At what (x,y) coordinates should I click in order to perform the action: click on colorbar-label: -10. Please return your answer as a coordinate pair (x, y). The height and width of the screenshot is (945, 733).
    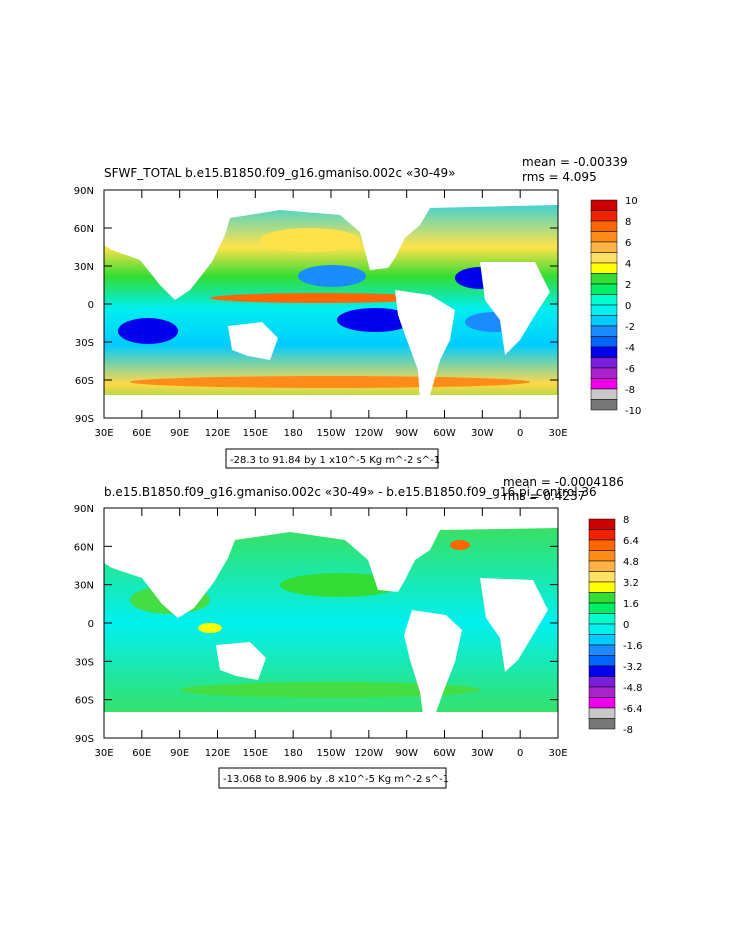
    Looking at the image, I should click on (633, 411).